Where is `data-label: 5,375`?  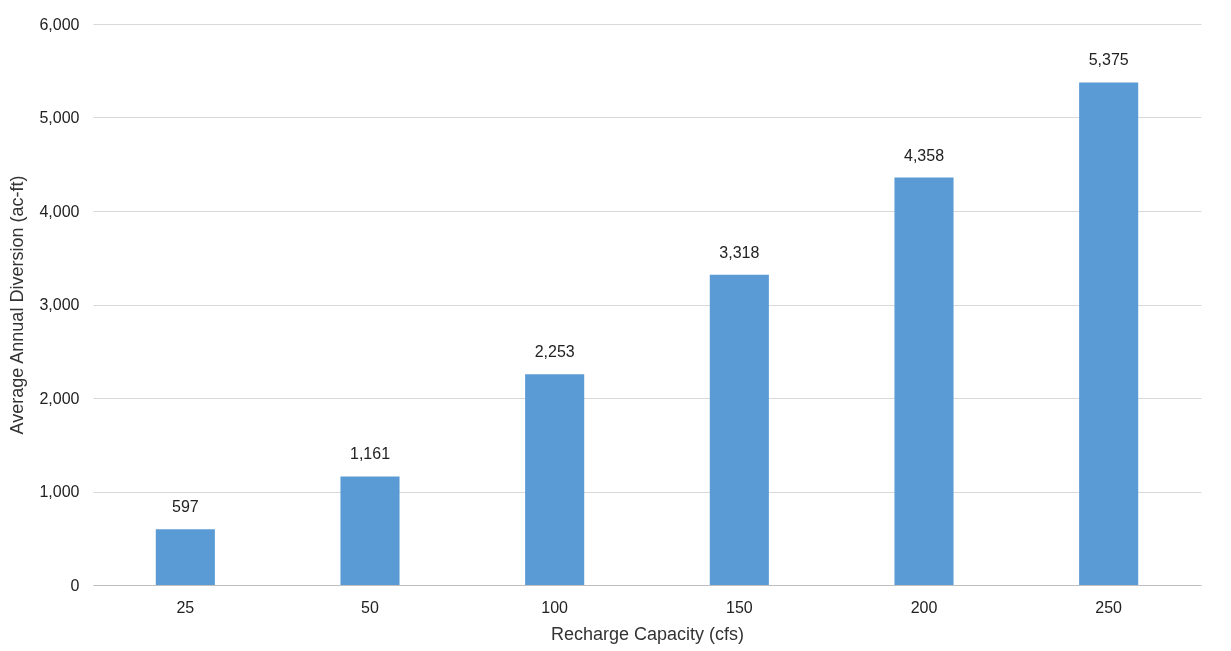
data-label: 5,375 is located at coordinates (1108, 60).